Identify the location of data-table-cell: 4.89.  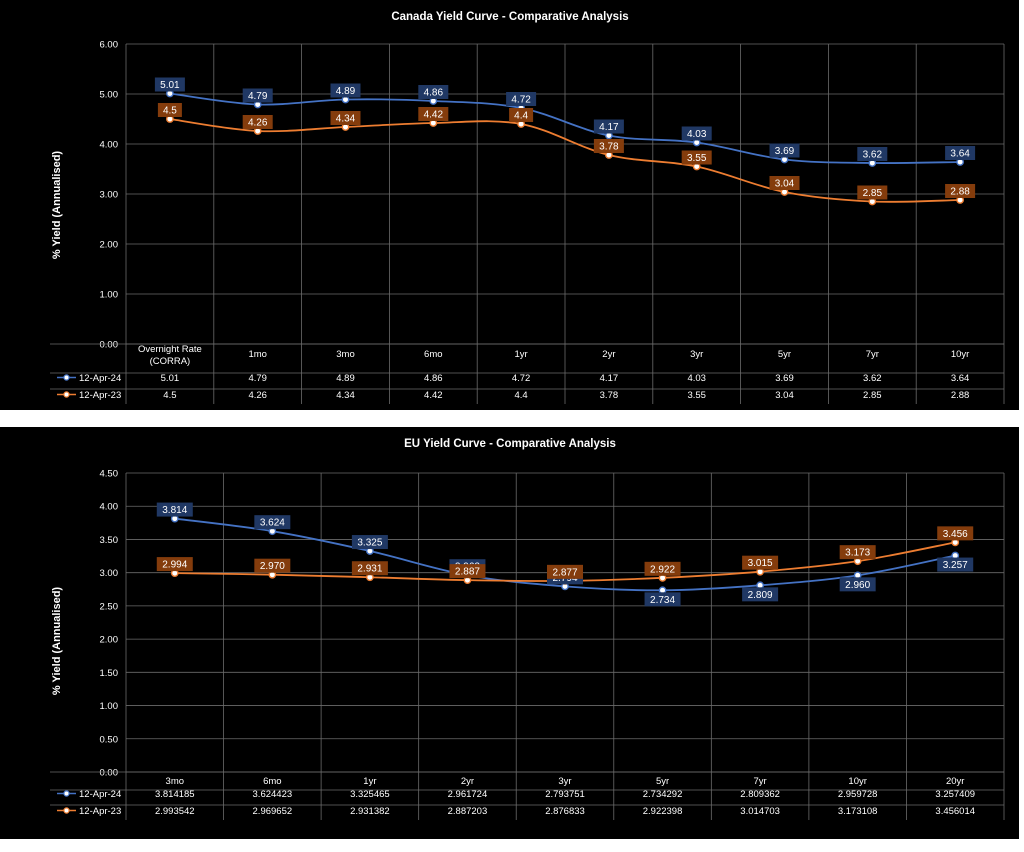
(345, 378).